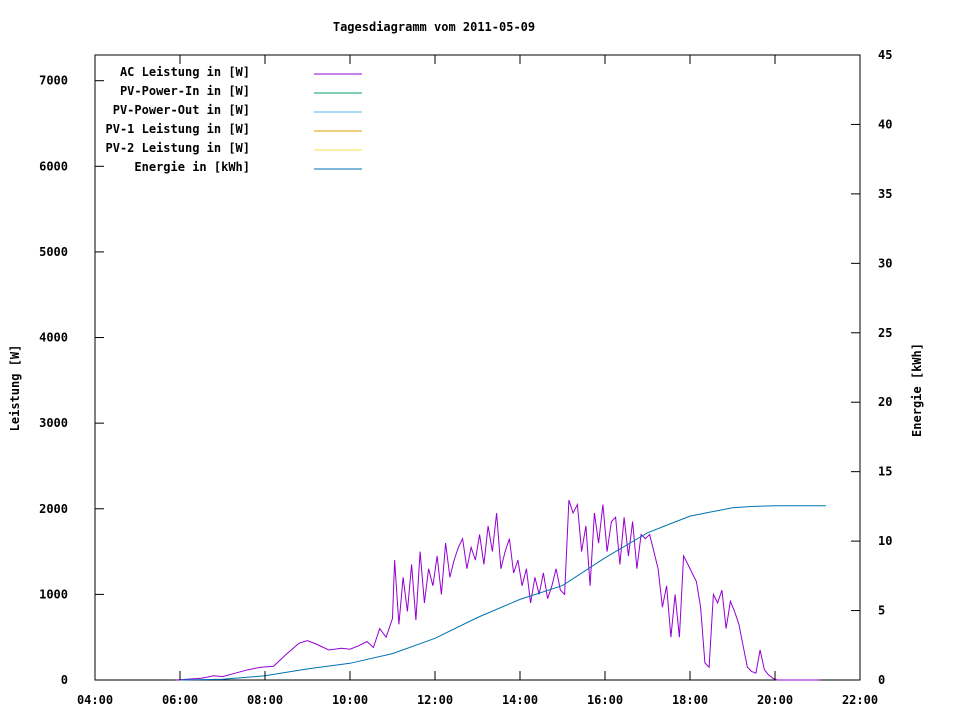 The height and width of the screenshot is (720, 960). I want to click on x-tick-label: 04:00, so click(95, 700).